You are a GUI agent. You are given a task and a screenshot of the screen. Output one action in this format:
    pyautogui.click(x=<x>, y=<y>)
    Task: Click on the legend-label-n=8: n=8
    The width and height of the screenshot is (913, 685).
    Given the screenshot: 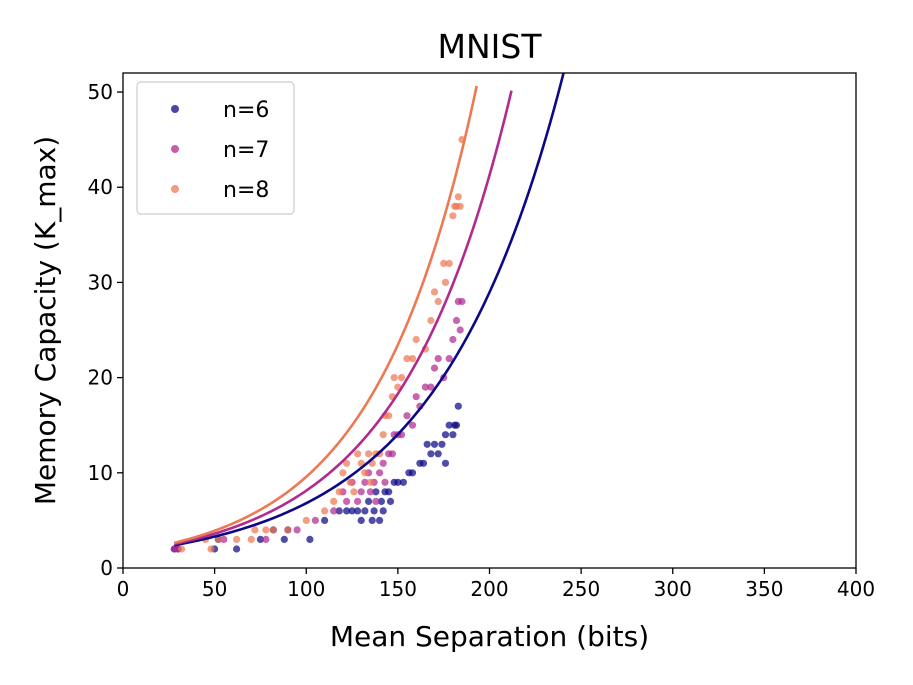 What is the action you would take?
    pyautogui.click(x=246, y=190)
    